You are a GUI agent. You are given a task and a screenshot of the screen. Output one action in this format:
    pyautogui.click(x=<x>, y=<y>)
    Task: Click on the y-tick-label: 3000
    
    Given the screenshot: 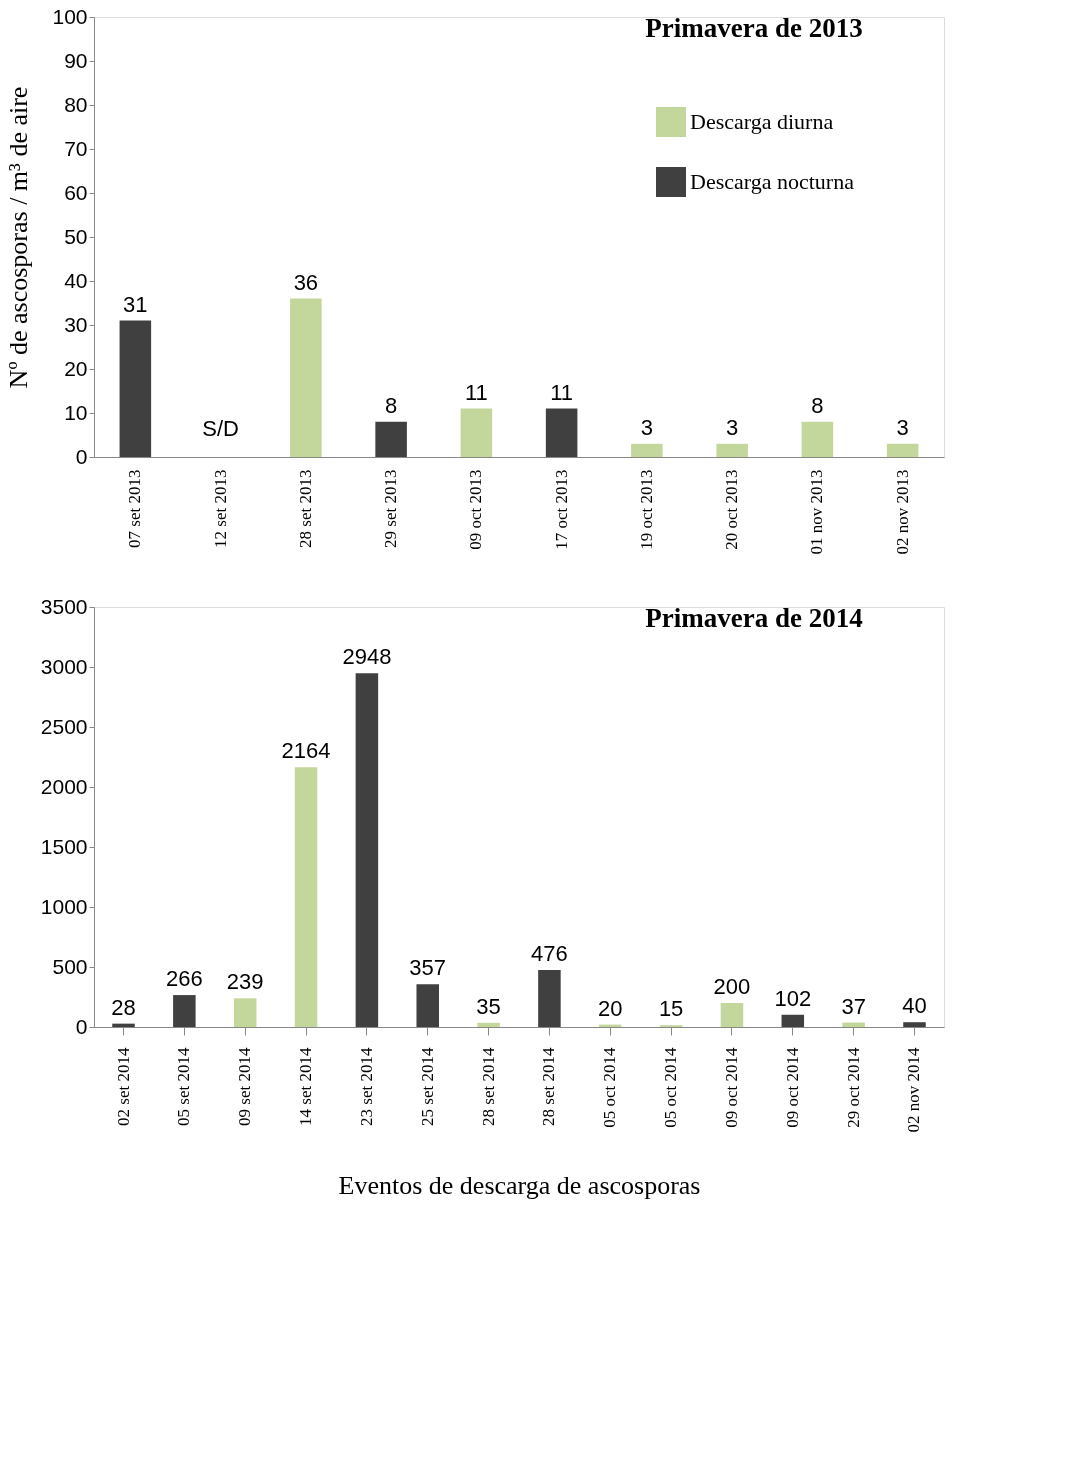 What is the action you would take?
    pyautogui.click(x=64, y=666)
    